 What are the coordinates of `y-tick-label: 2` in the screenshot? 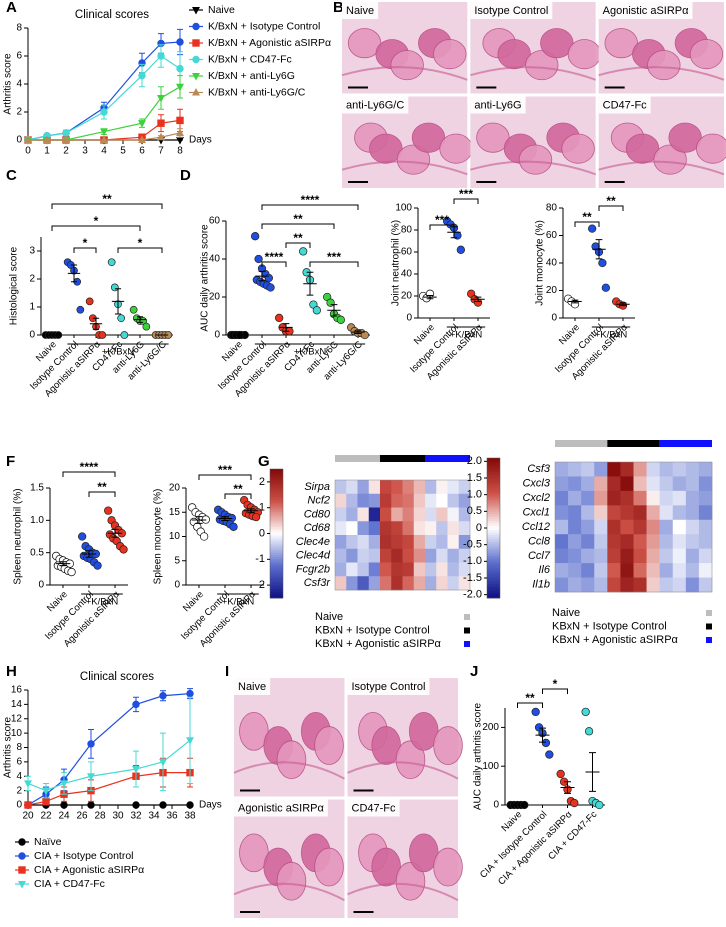 It's located at (32, 279).